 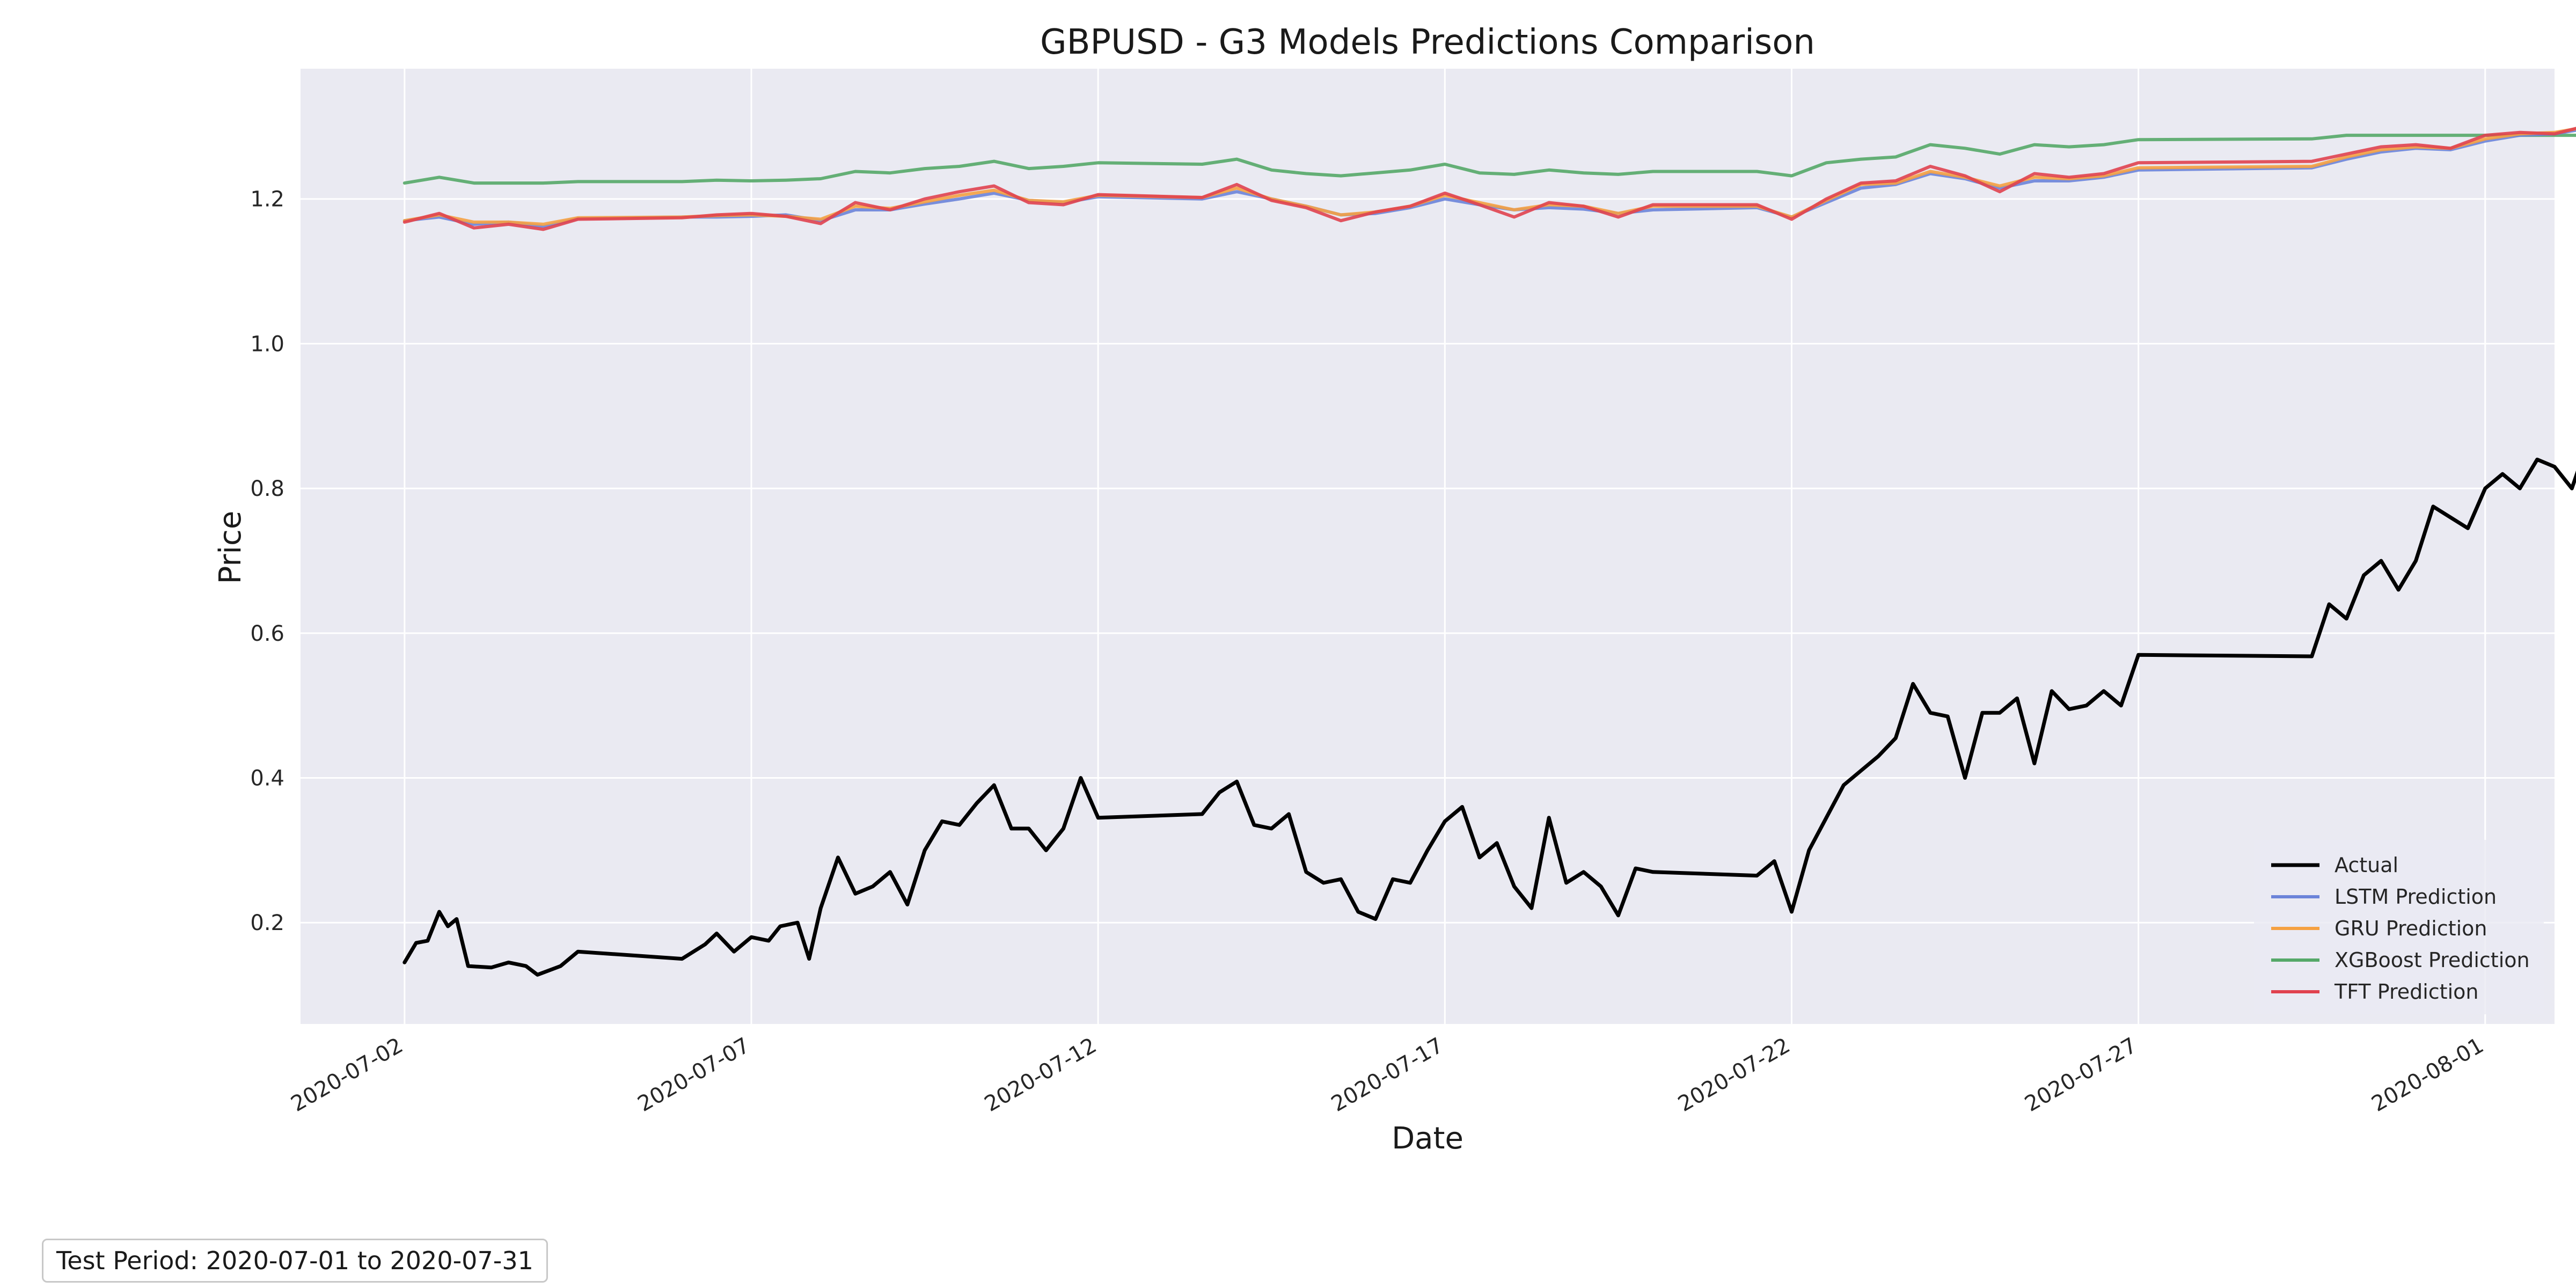 I want to click on test-period-note: Test Period: 2020-07-01 to 2020-07-31, so click(x=295, y=1261).